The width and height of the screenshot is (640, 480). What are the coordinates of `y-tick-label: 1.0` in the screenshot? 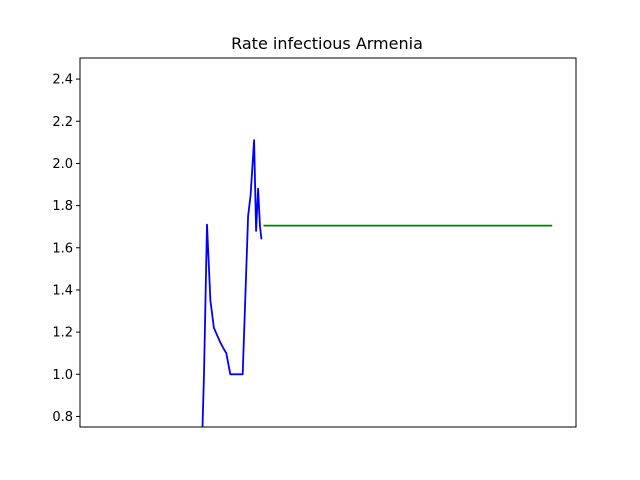 It's located at (62, 375).